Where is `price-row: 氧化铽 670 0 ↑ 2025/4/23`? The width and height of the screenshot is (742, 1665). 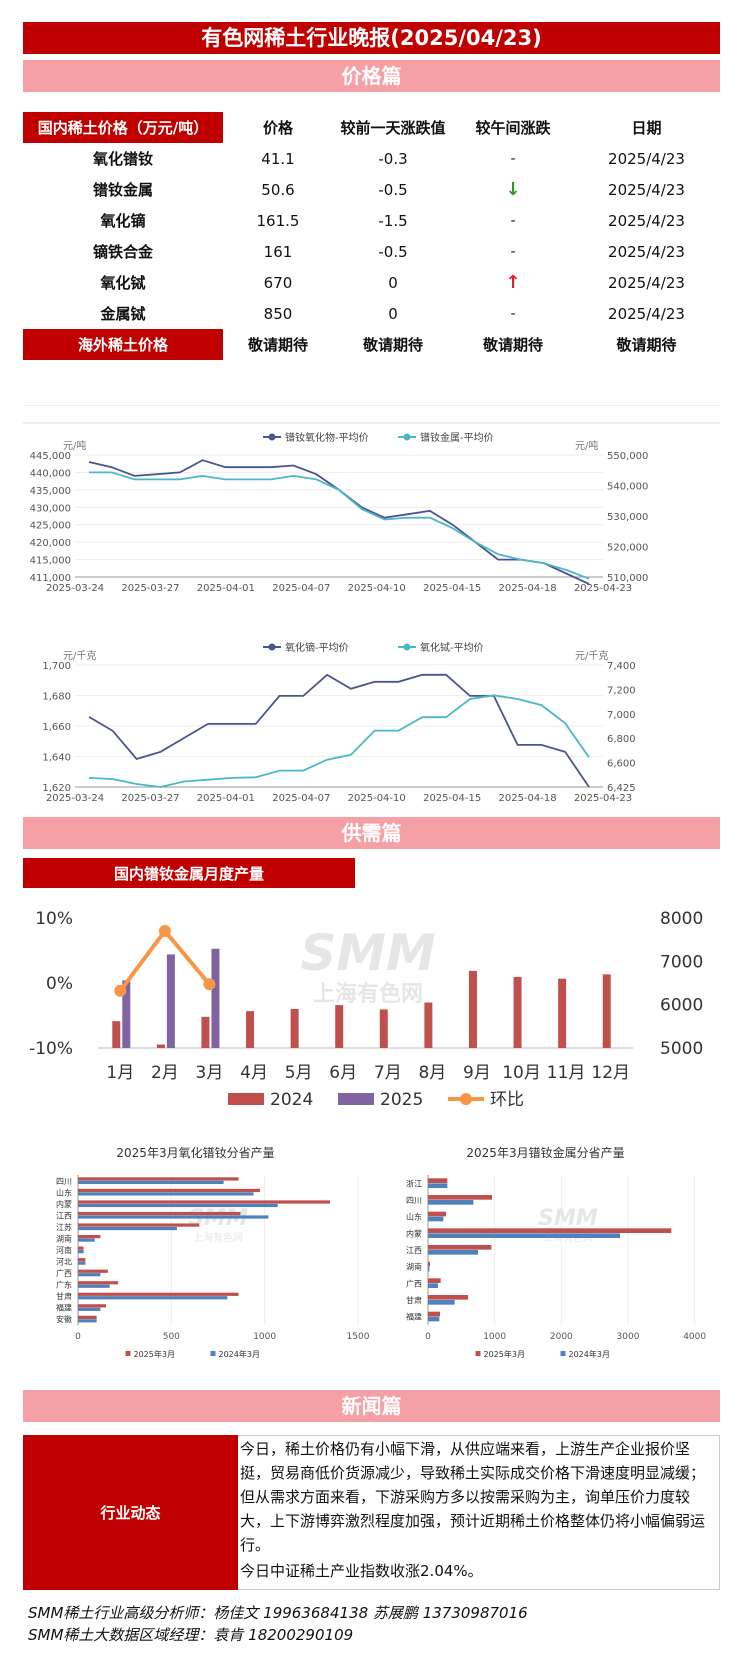
price-row: 氧化铽 670 0 ↑ 2025/4/23 is located at coordinates (371, 282).